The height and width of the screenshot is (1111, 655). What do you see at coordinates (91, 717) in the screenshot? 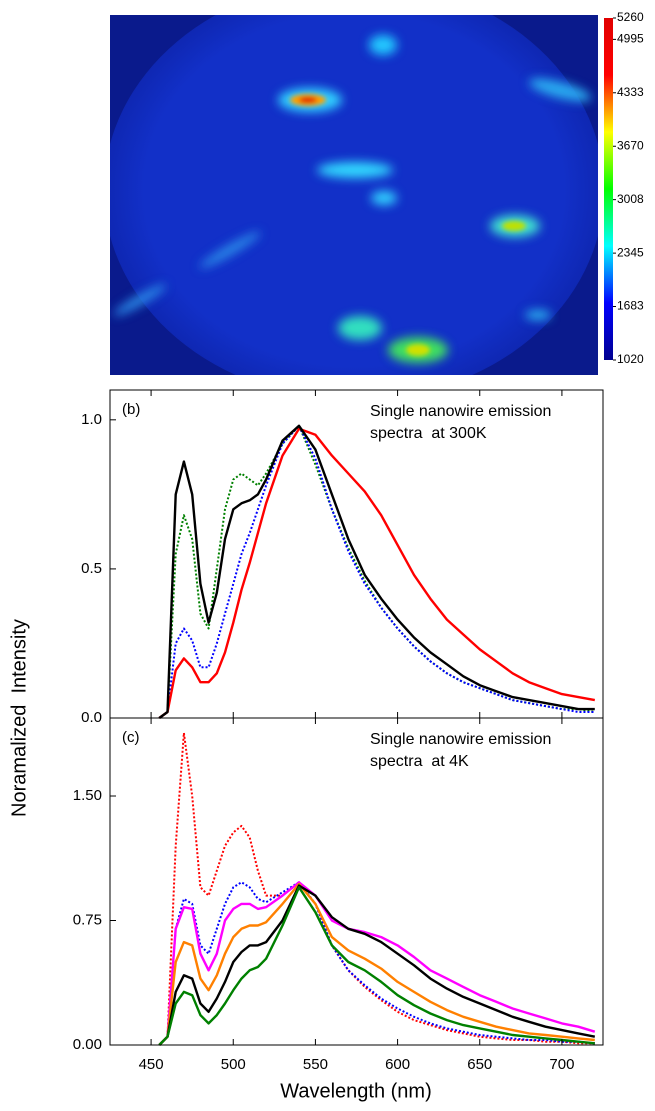
I see `y-tick-label: 0.0` at bounding box center [91, 717].